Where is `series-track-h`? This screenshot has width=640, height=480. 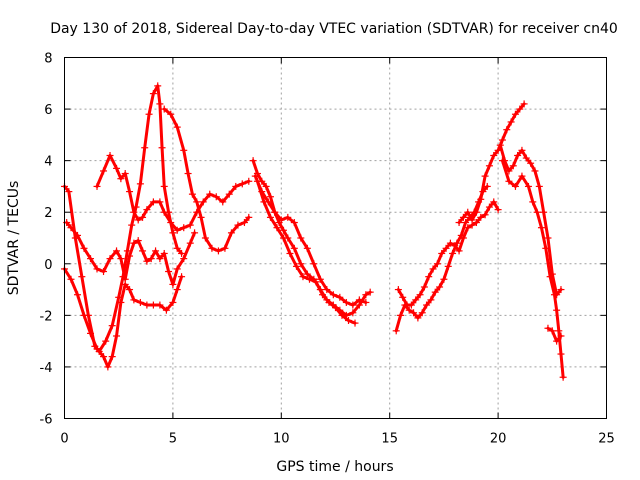
series-track-h is located at coordinates (306, 252).